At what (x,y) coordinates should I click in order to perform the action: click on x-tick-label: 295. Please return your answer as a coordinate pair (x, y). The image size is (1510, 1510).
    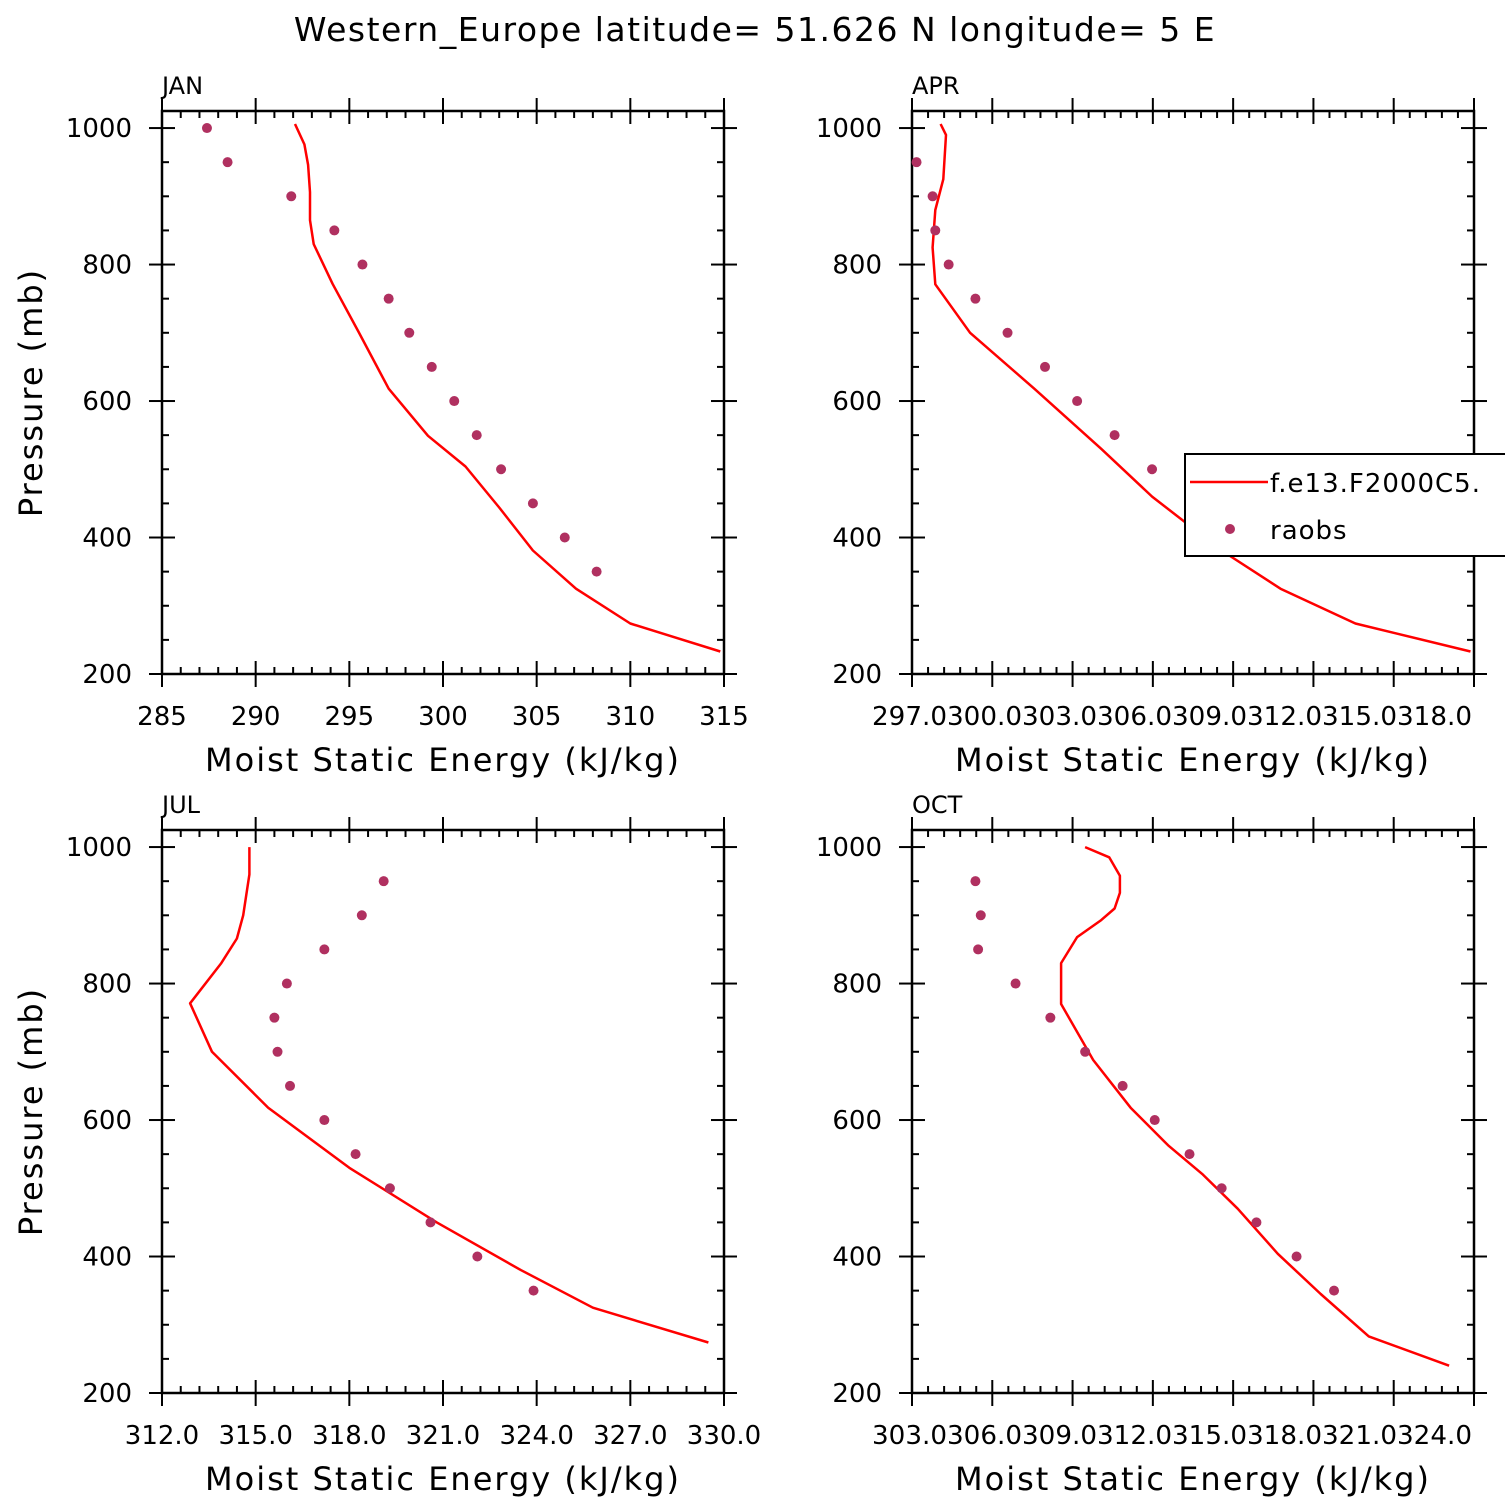
    Looking at the image, I should click on (350, 717).